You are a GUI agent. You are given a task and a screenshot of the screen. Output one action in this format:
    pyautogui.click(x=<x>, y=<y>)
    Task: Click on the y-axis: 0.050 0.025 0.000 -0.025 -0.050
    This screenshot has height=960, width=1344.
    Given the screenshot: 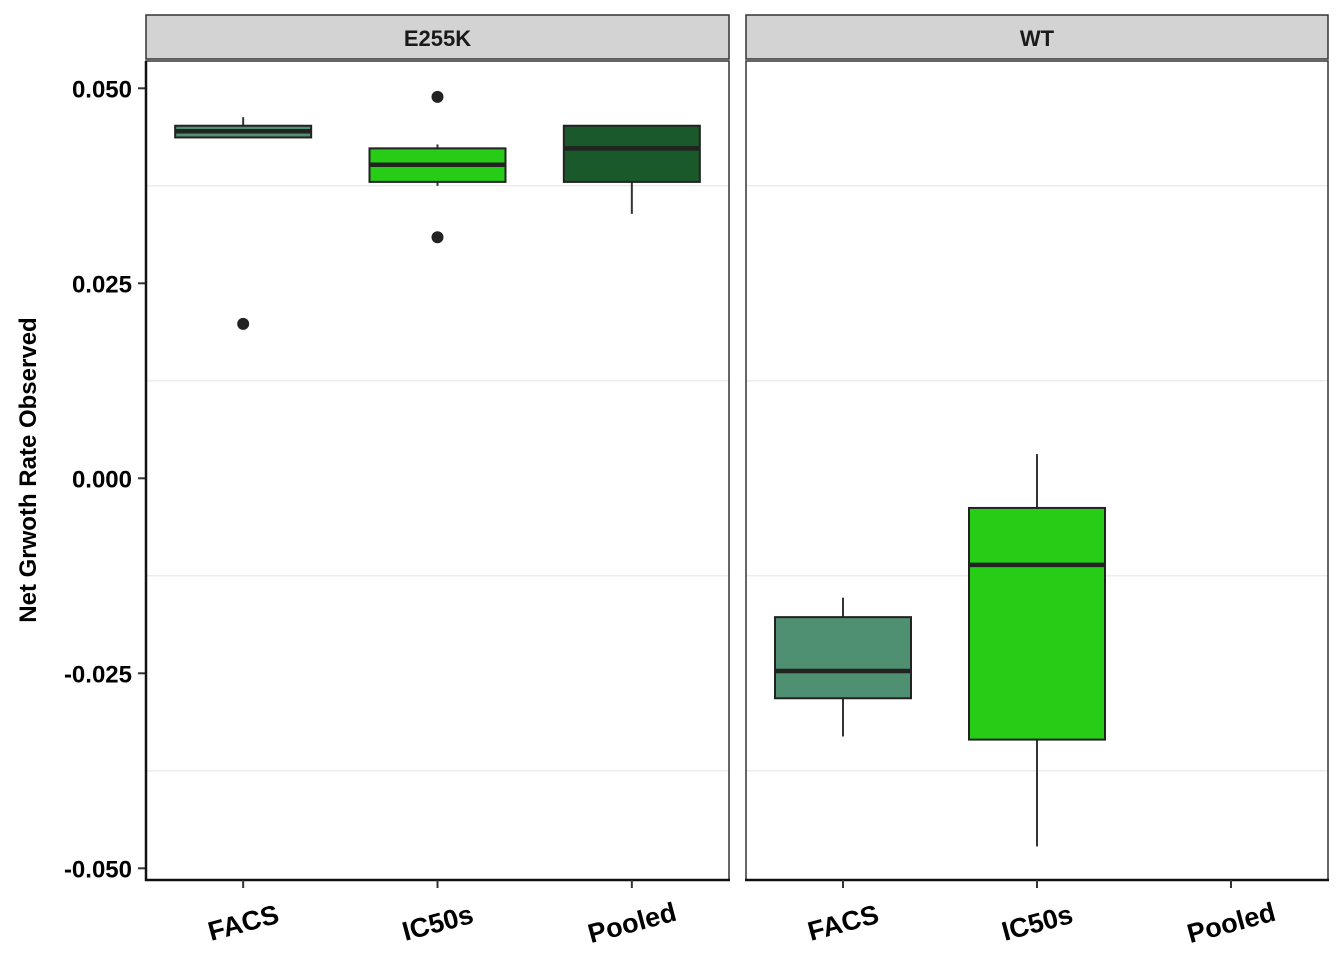 What is the action you would take?
    pyautogui.click(x=105, y=479)
    